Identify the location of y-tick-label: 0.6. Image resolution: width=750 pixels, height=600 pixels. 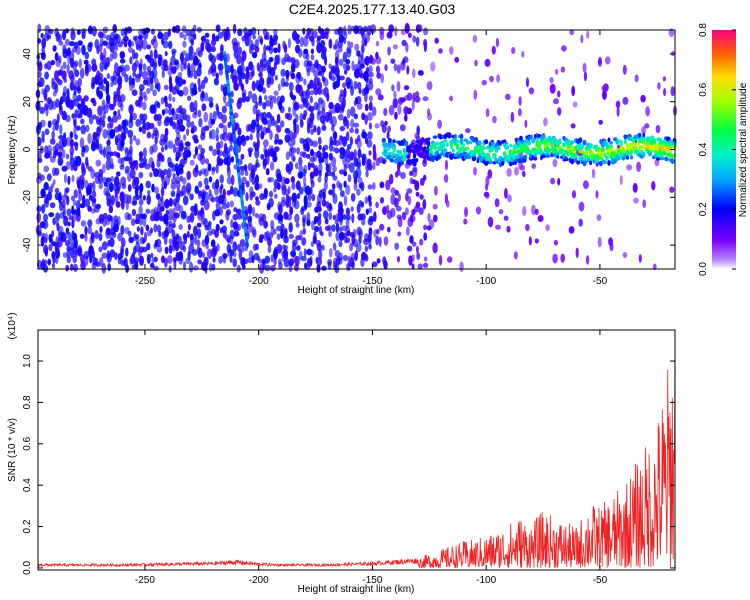
(27, 443).